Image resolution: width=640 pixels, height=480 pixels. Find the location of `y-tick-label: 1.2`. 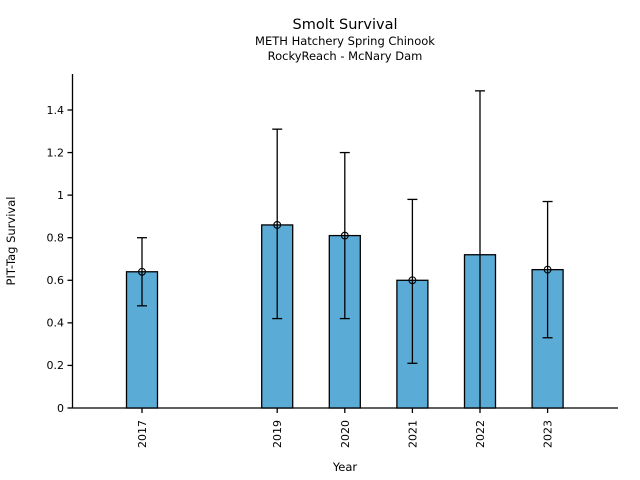

y-tick-label: 1.2 is located at coordinates (56, 152).